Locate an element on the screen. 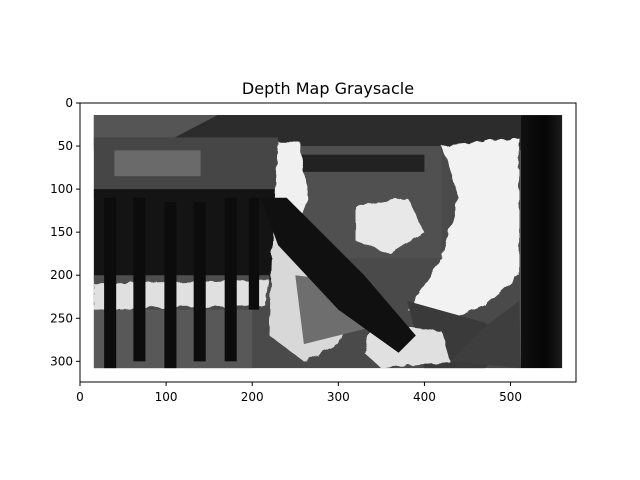 The width and height of the screenshot is (640, 480). depth-bright-bottom-left is located at coordinates (181, 294).